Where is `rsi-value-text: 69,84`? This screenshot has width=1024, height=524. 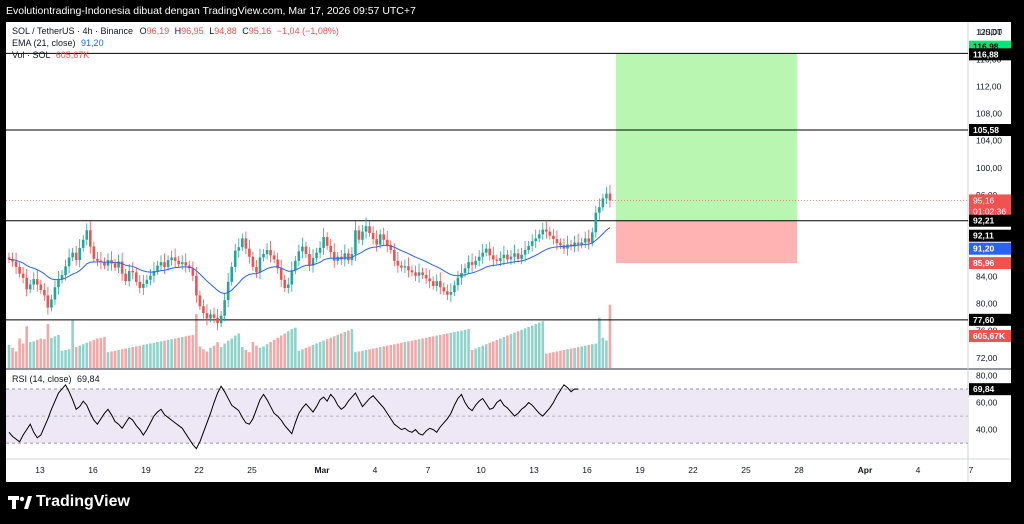 rsi-value-text: 69,84 is located at coordinates (88, 379).